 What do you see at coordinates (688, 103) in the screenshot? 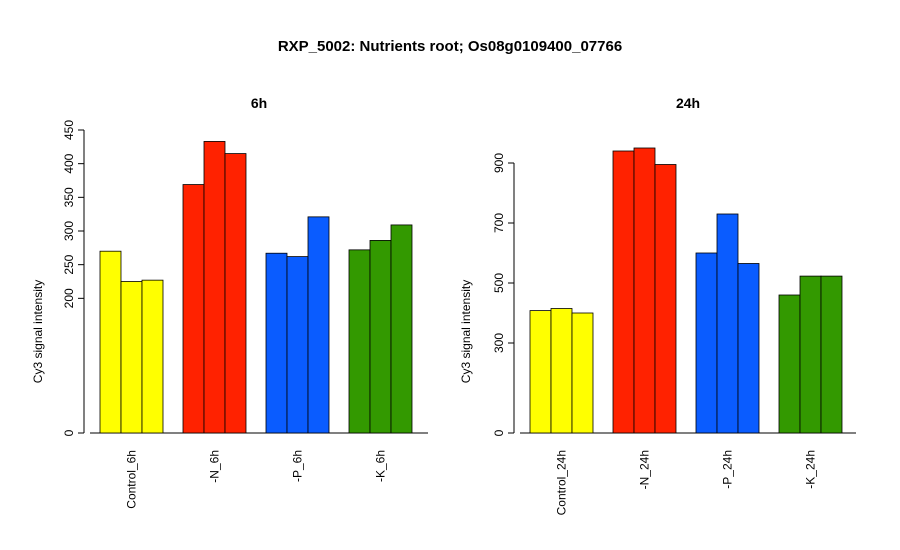
I see `panel-title: 24h` at bounding box center [688, 103].